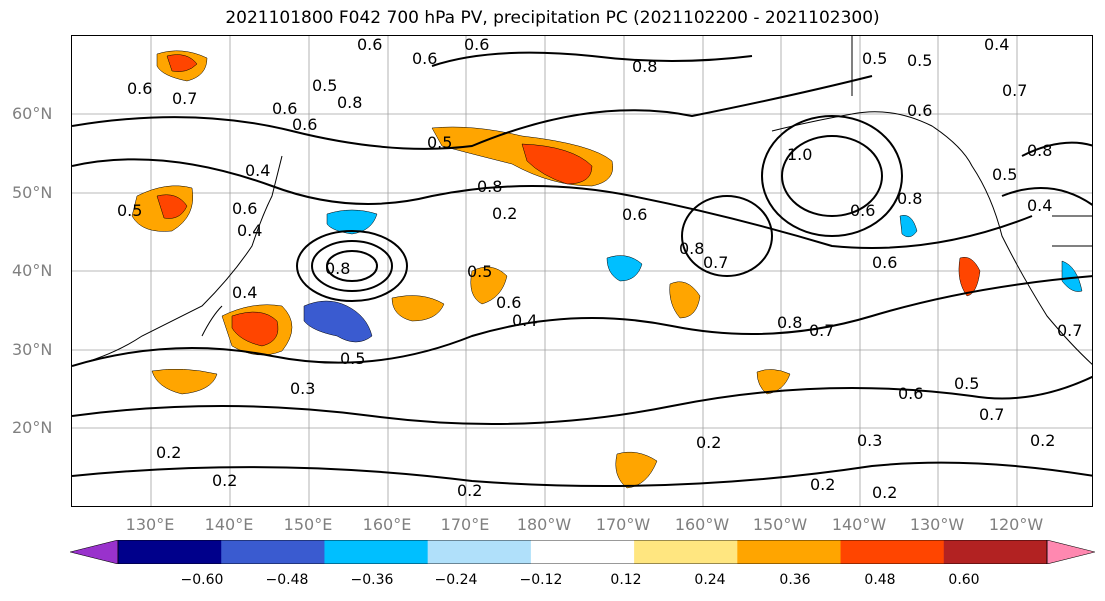  Describe the element at coordinates (229, 524) in the screenshot. I see `lon-label-140e: 140°E` at that location.